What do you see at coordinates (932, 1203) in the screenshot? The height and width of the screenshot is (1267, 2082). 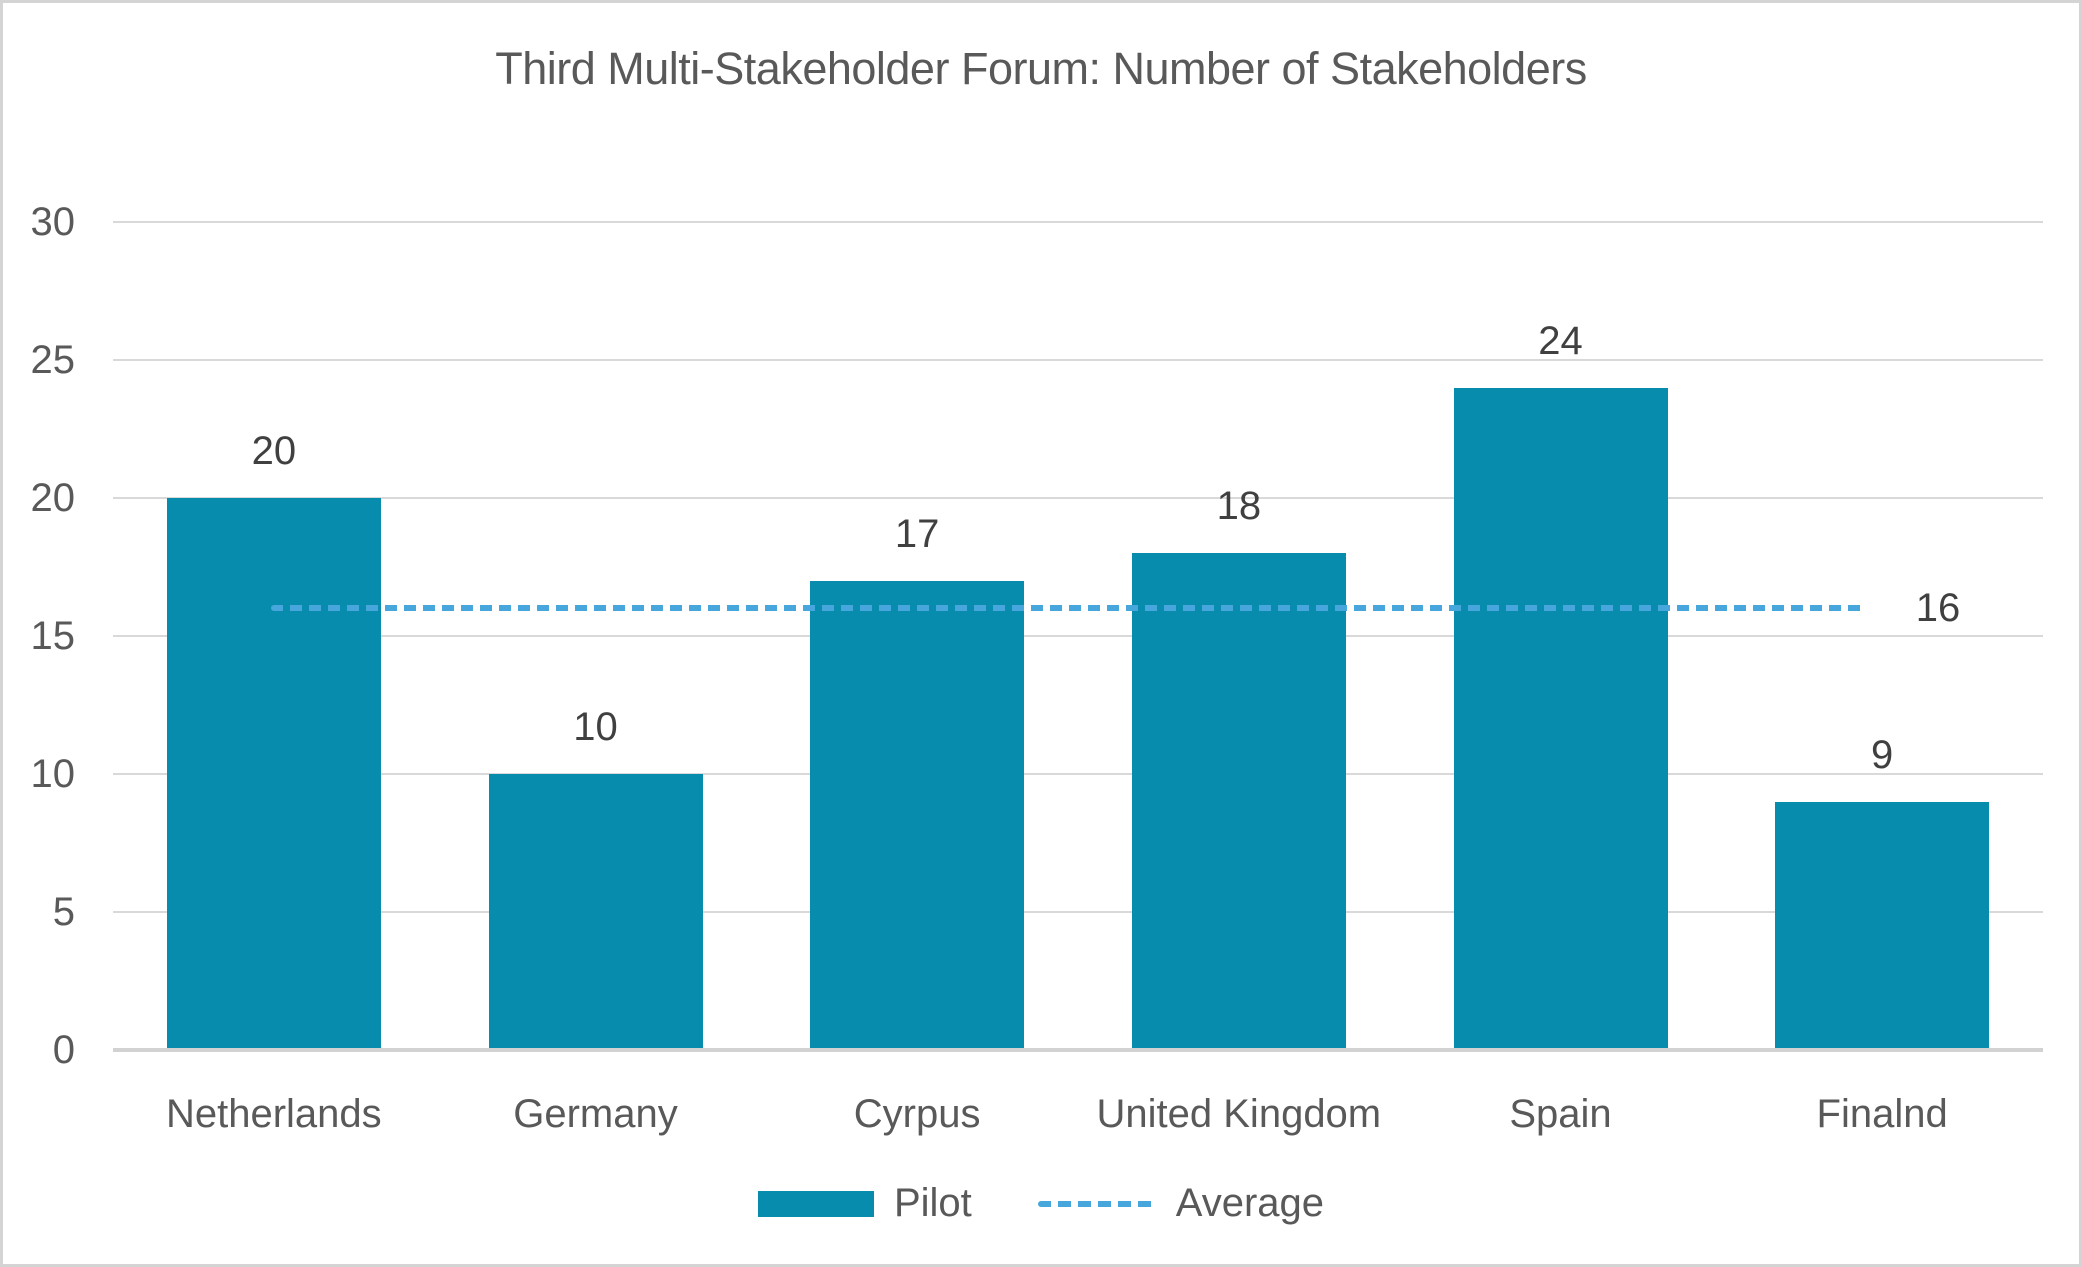 I see `legend-label-pilot: Pilot` at bounding box center [932, 1203].